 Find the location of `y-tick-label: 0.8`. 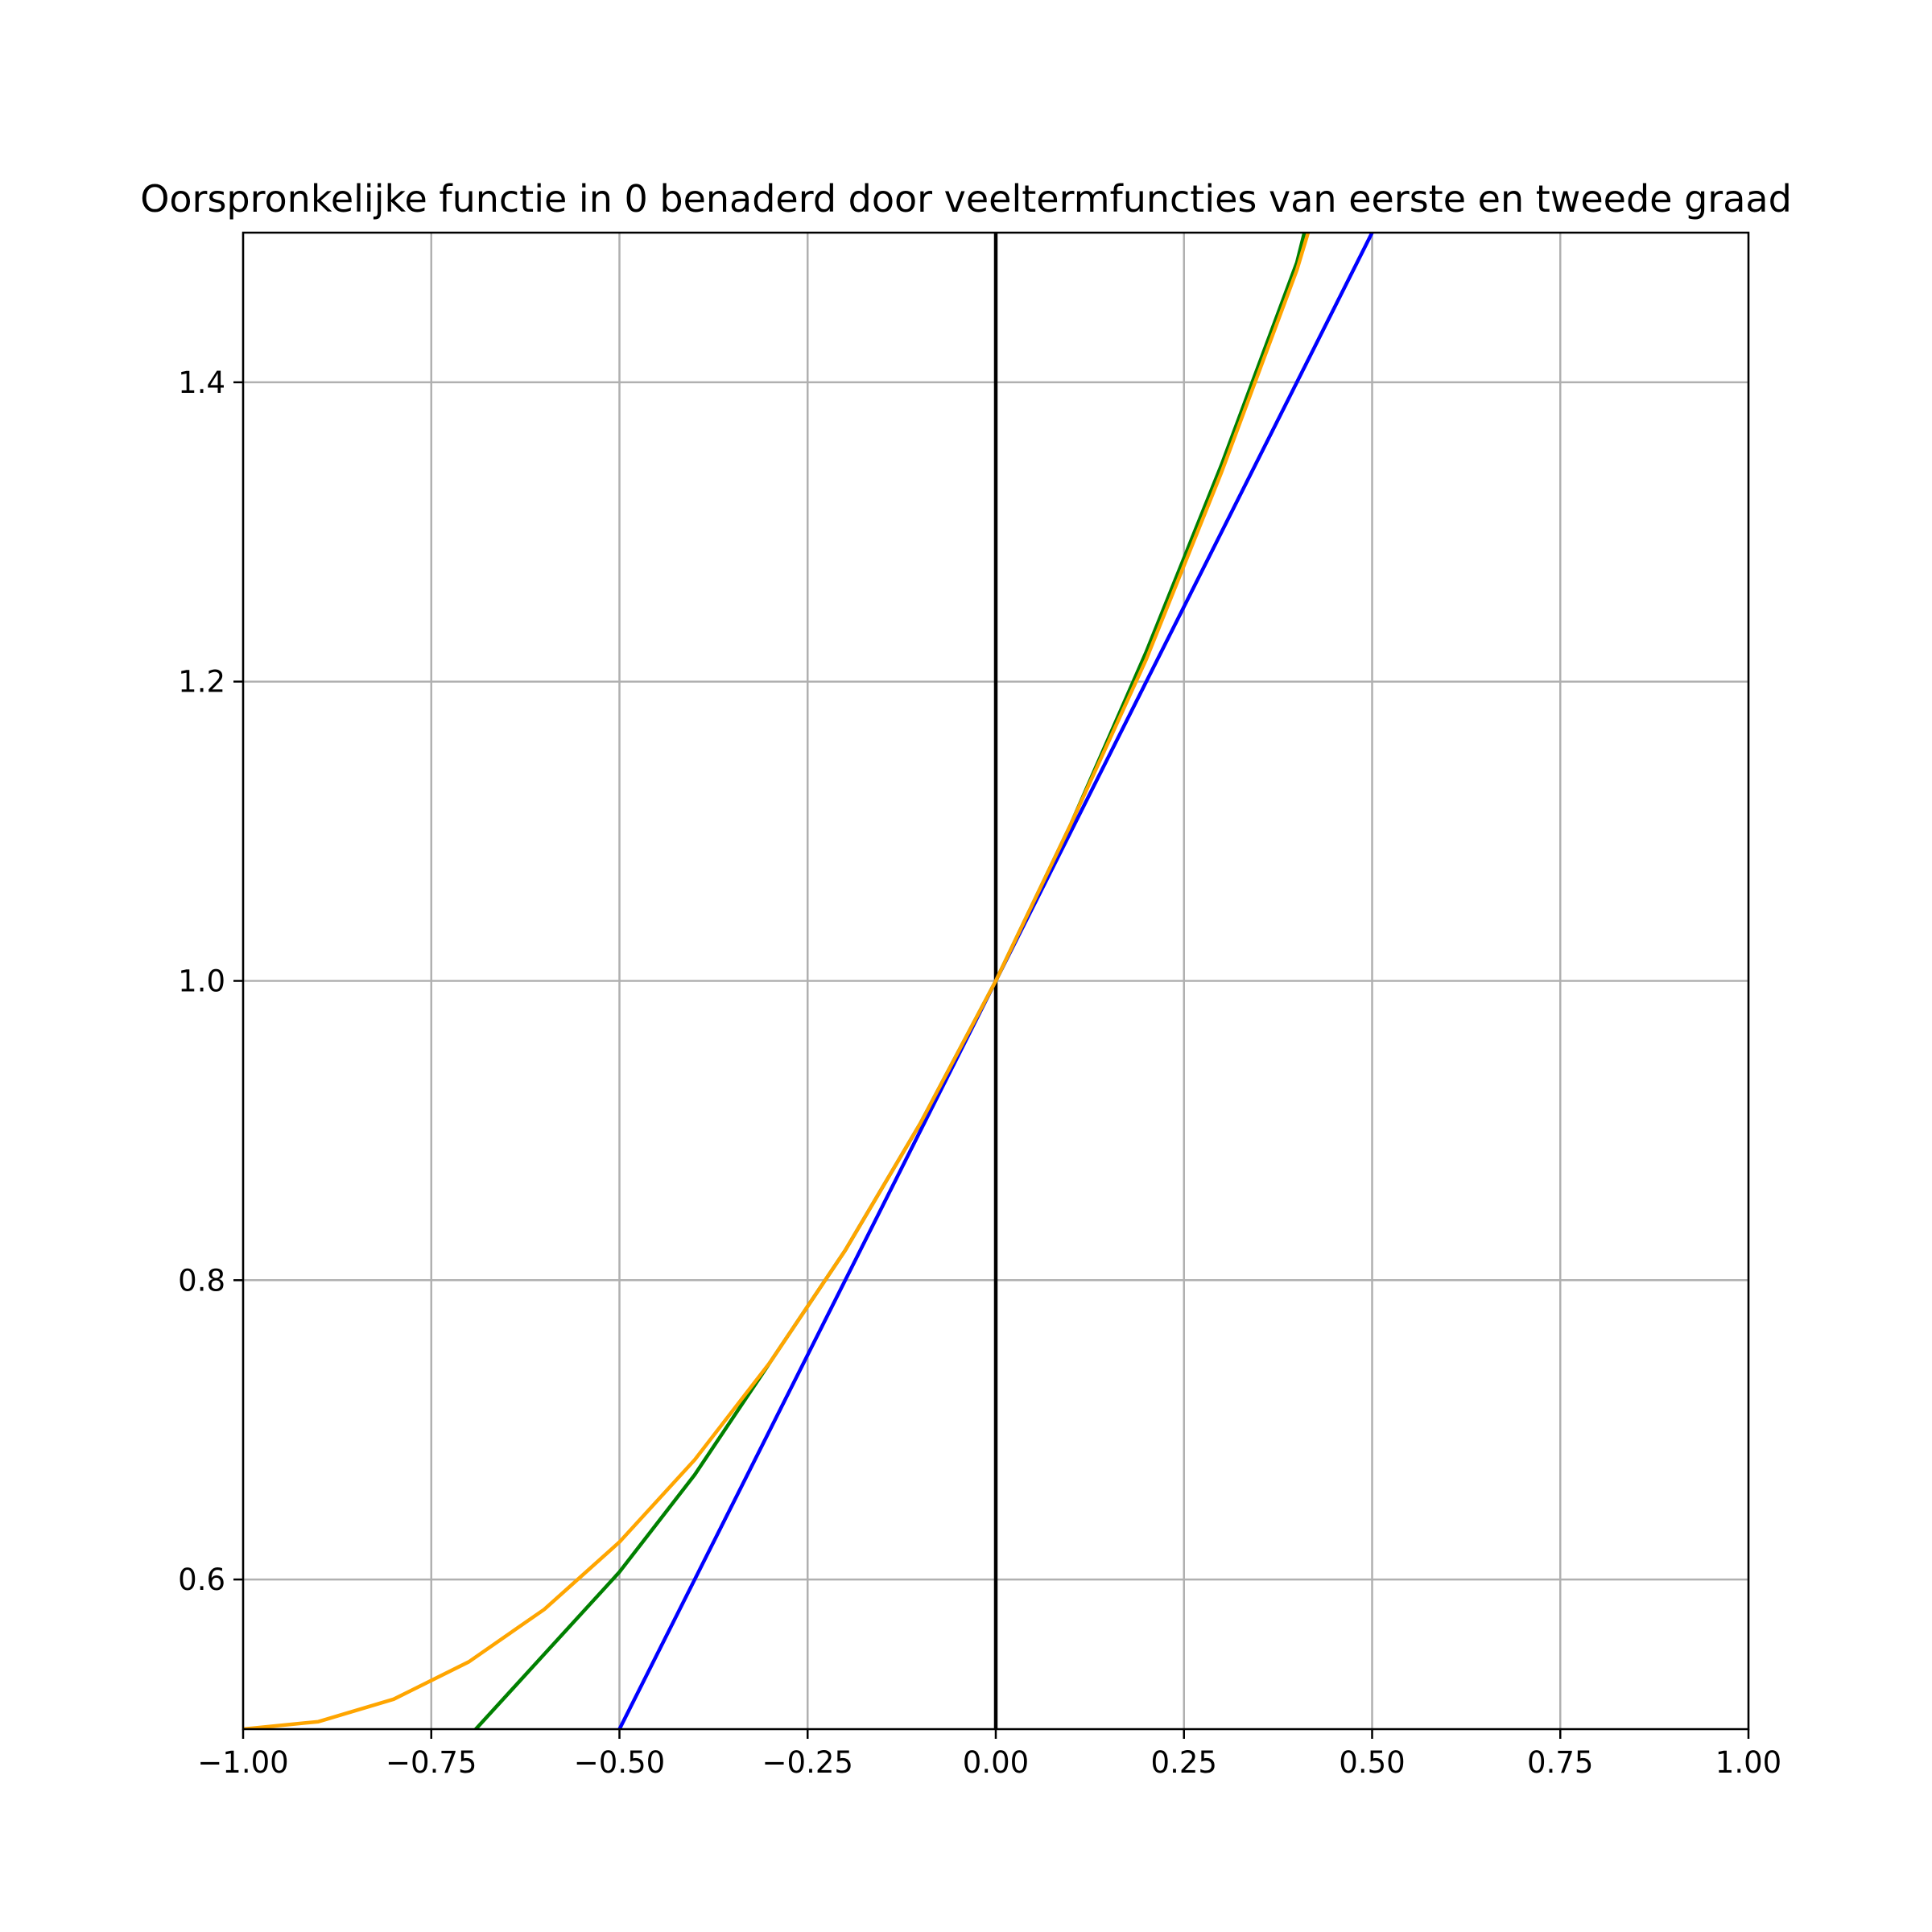

y-tick-label: 0.8 is located at coordinates (201, 1280).